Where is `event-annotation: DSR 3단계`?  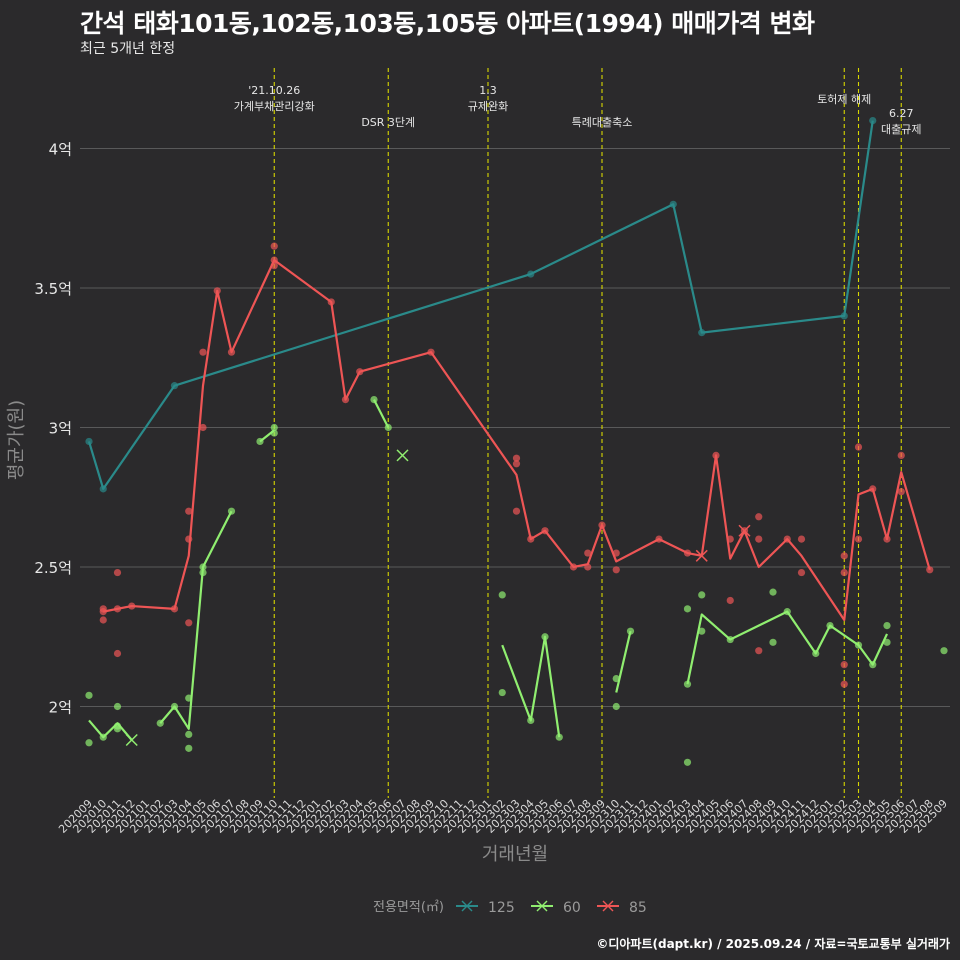 event-annotation: DSR 3단계 is located at coordinates (388, 122).